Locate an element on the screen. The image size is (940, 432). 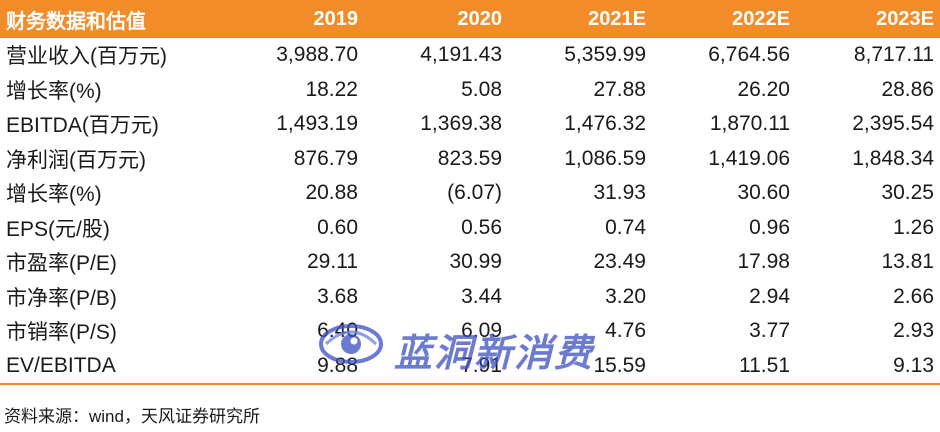
table-cell: 30.99 is located at coordinates (475, 262).